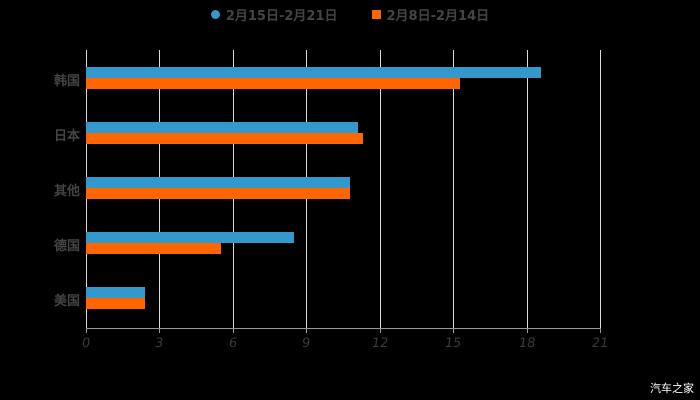  What do you see at coordinates (453, 343) in the screenshot?
I see `x-tick-label: 15` at bounding box center [453, 343].